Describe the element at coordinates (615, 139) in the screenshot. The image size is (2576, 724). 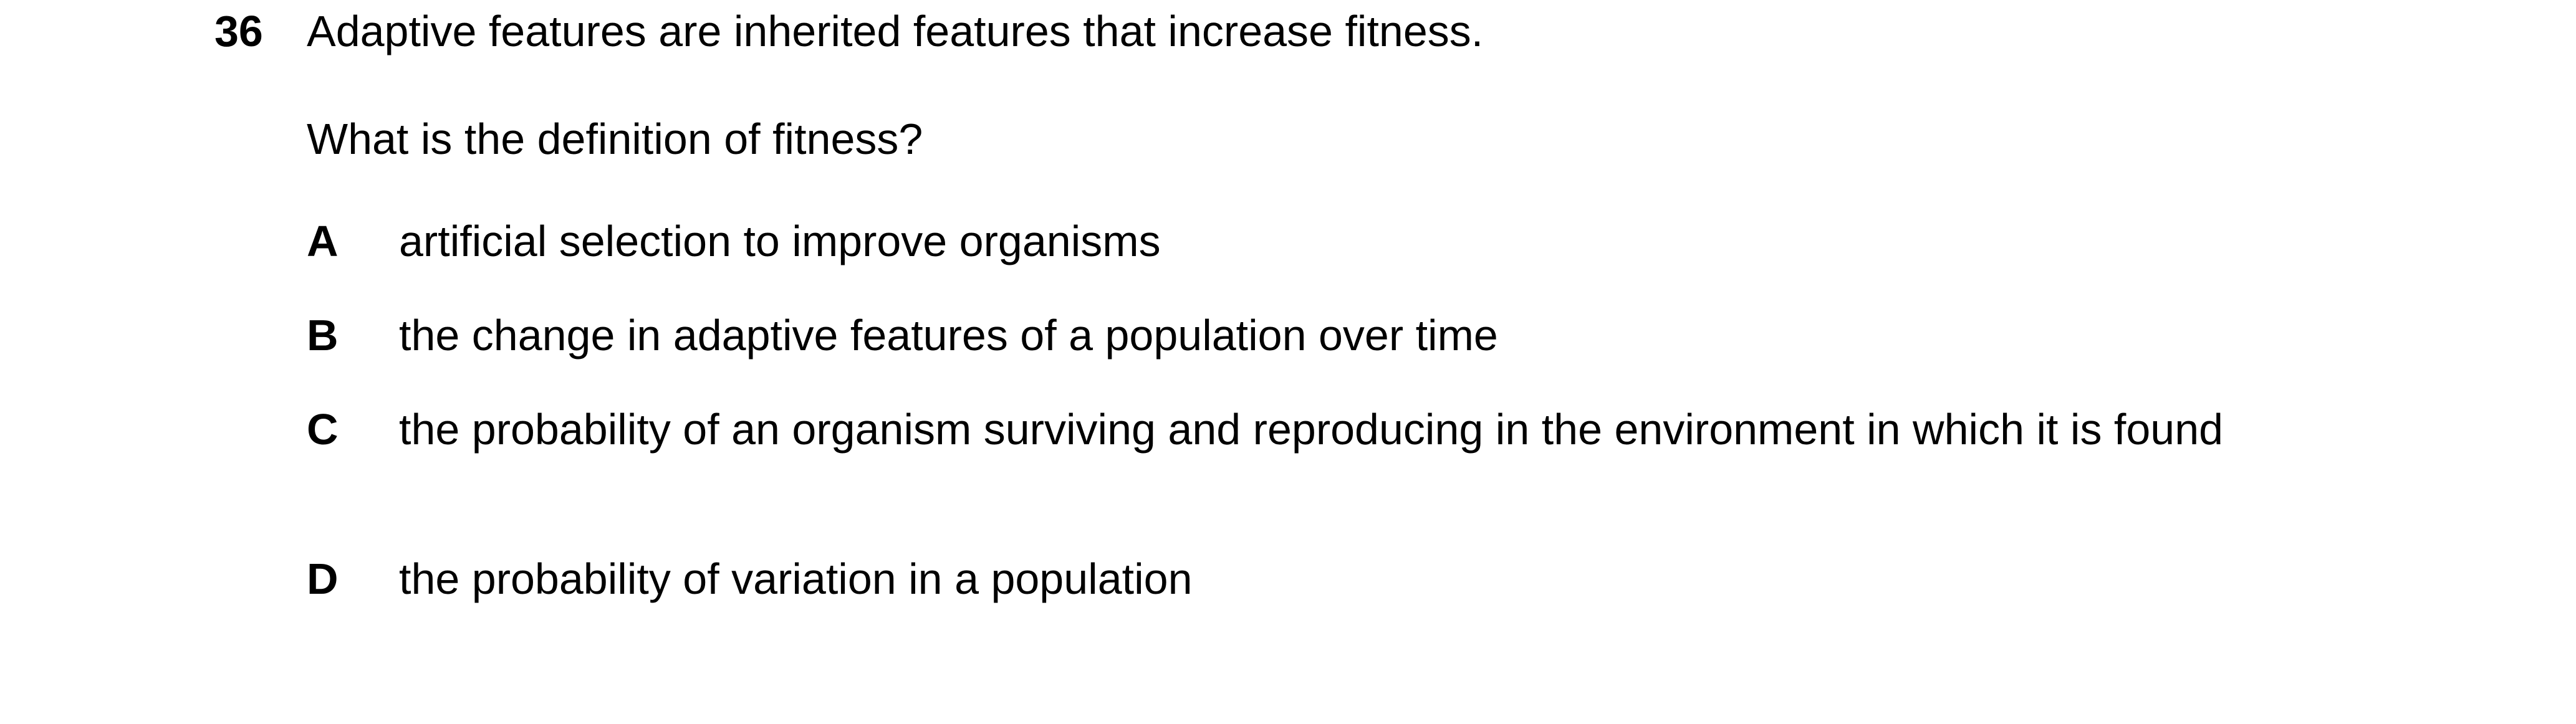
I see `question-prompt: What is the definition of fitness?` at that location.